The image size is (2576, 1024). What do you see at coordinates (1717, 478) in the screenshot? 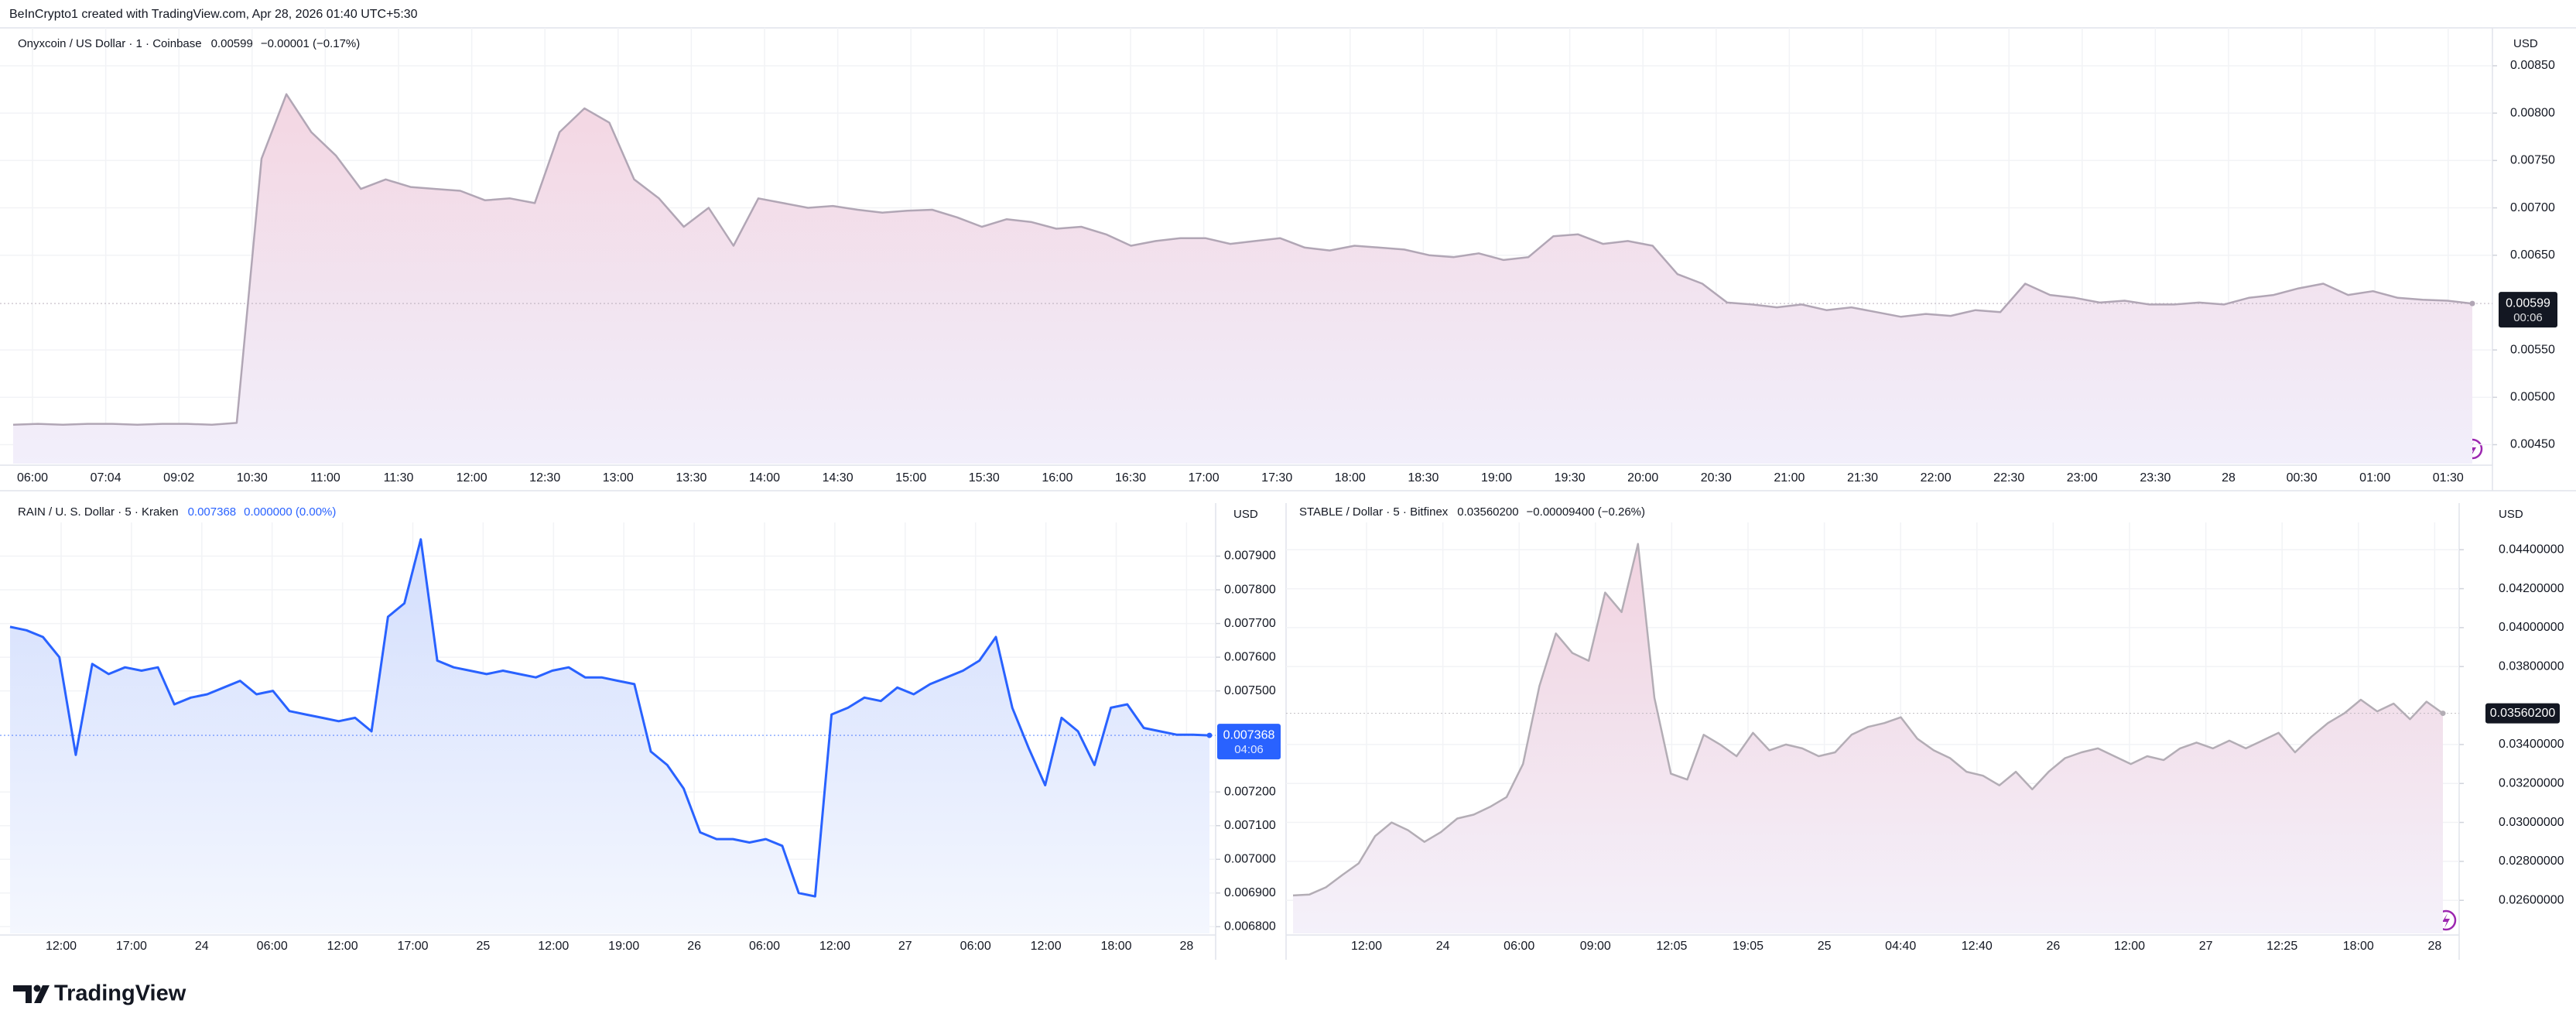
I see `x-tick-label: 20:30` at bounding box center [1717, 478].